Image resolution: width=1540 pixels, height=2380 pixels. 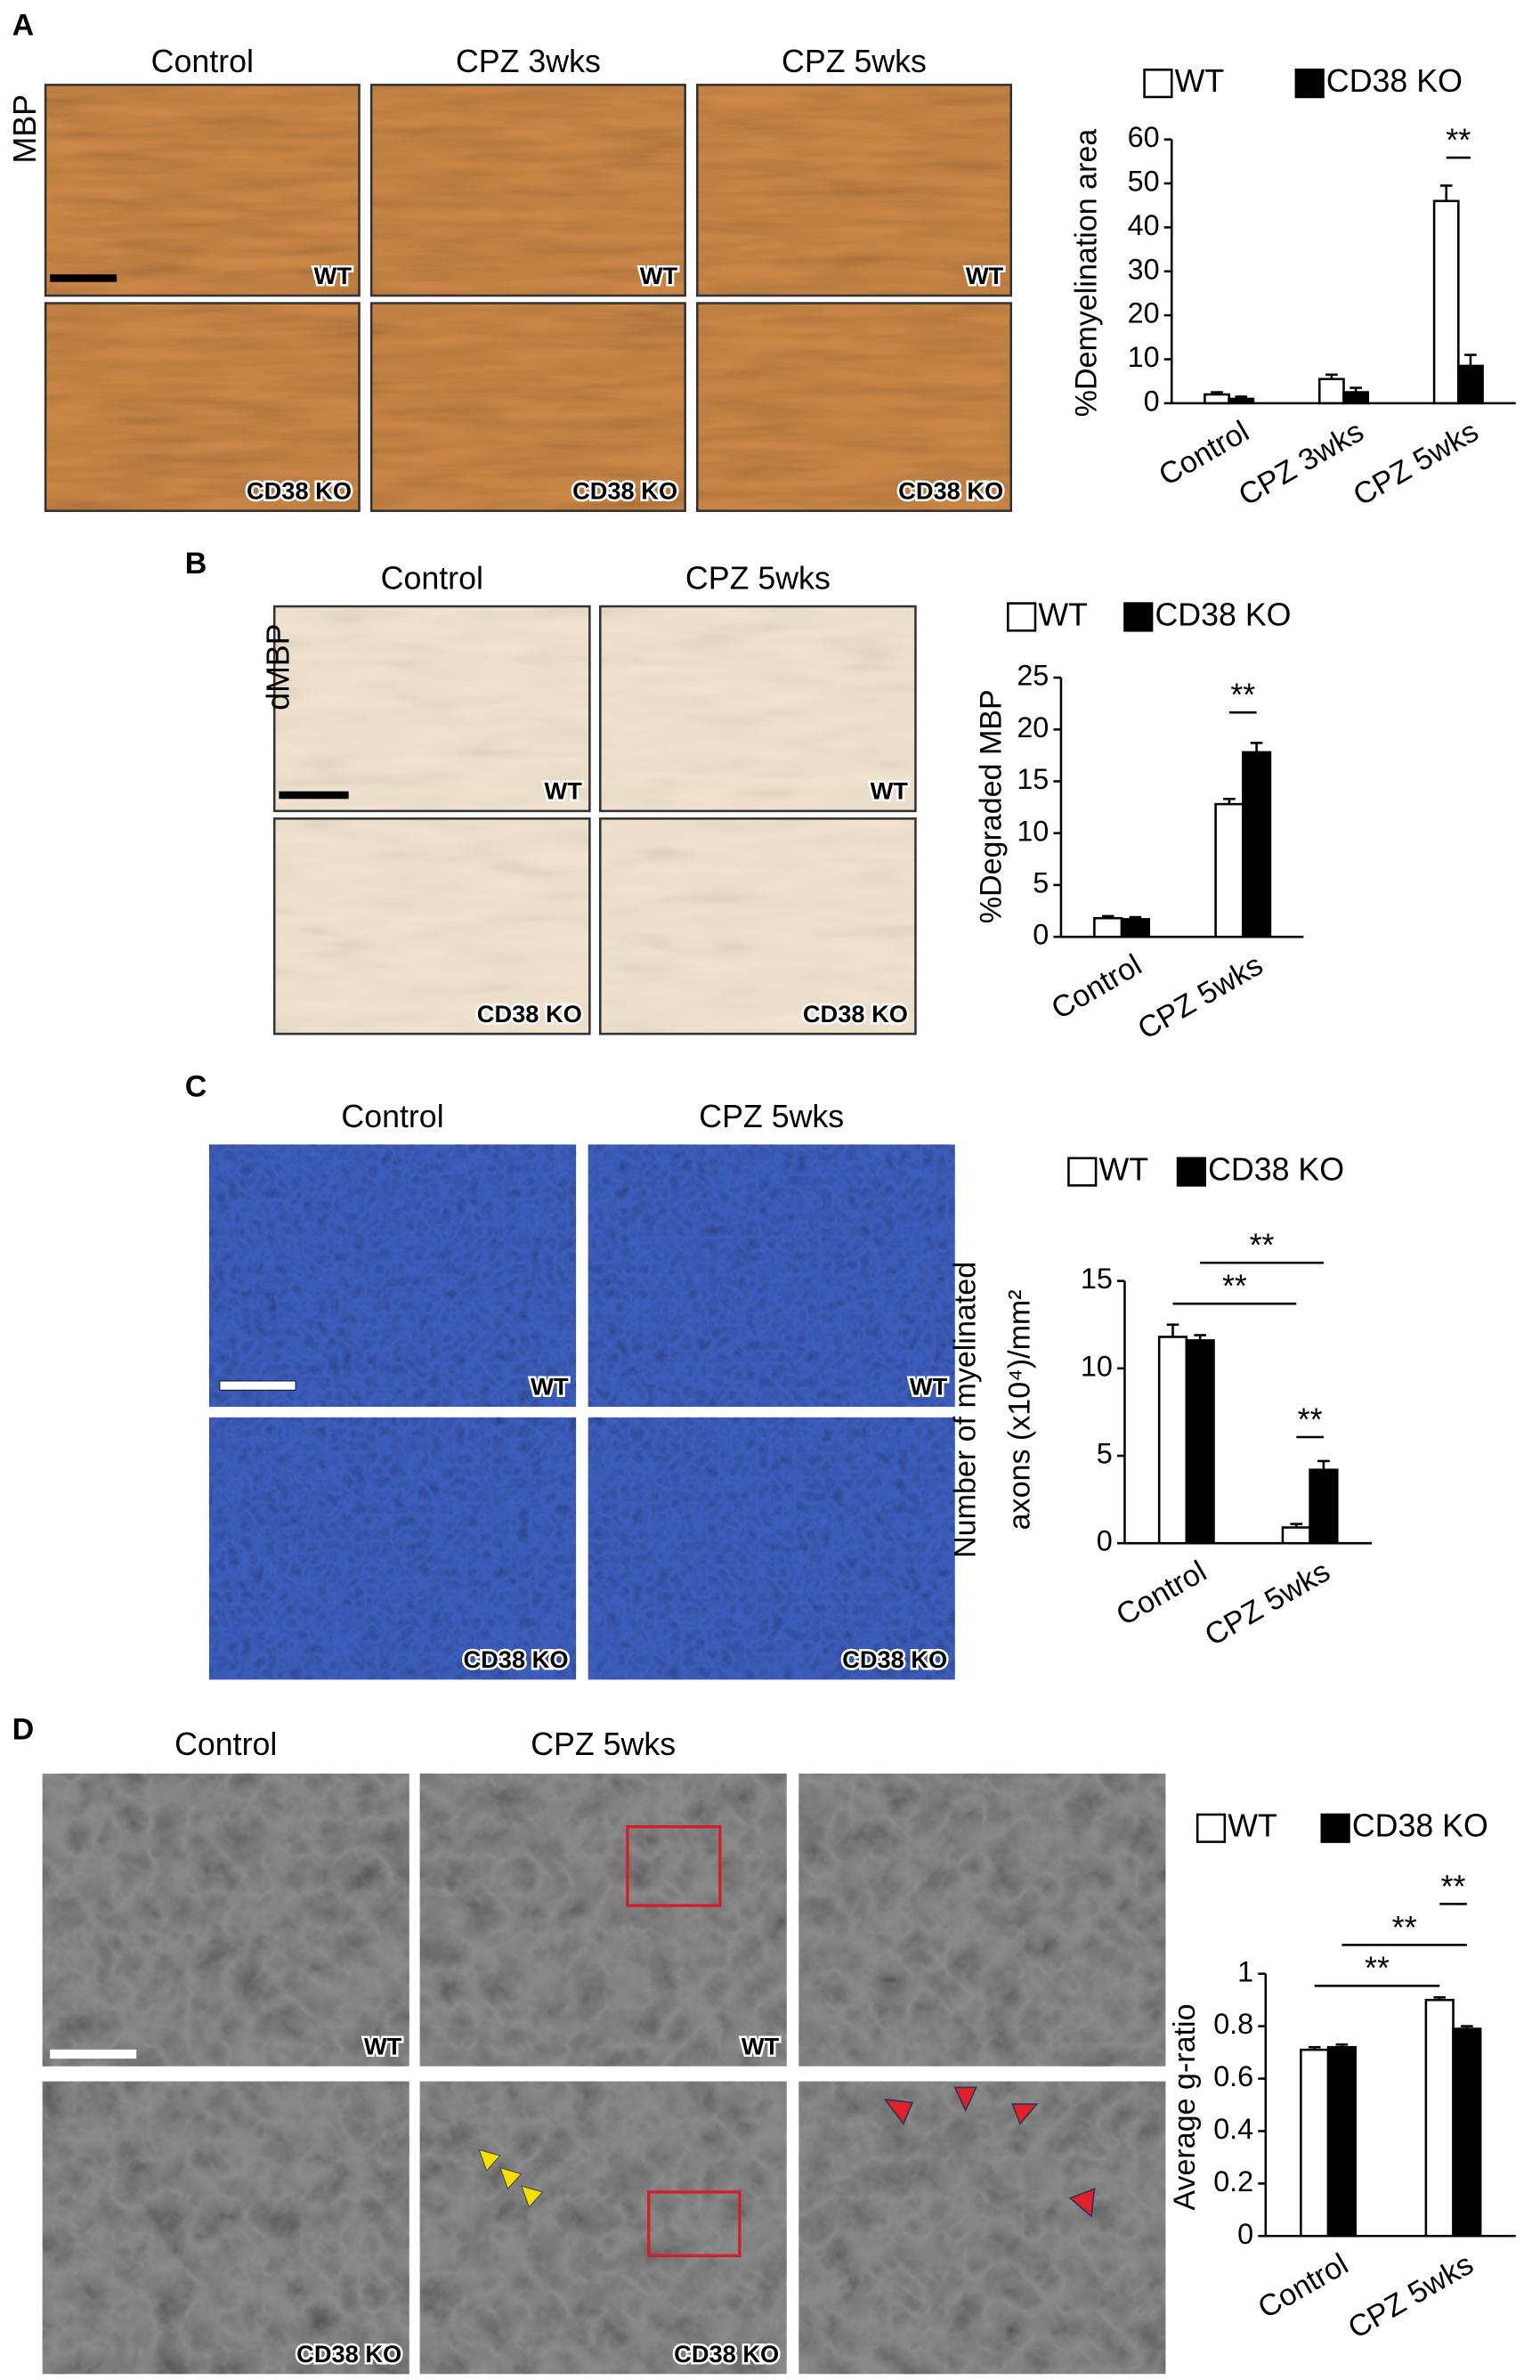 What do you see at coordinates (1020, 1410) in the screenshot?
I see `y-axis-label: axons (x10⁴)/mm²` at bounding box center [1020, 1410].